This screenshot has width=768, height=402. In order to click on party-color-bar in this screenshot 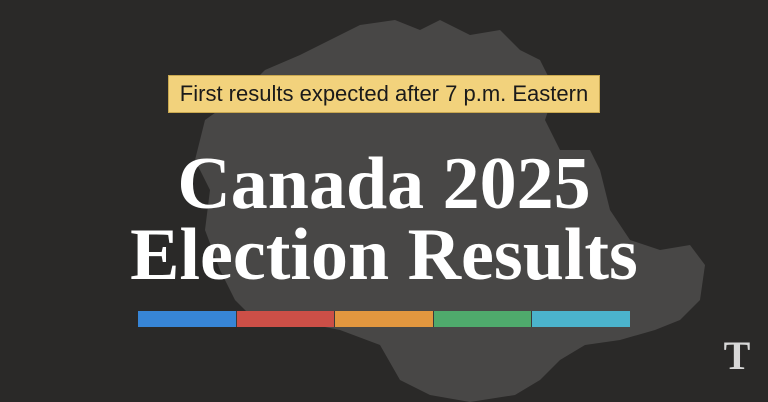, I will do `click(384, 319)`.